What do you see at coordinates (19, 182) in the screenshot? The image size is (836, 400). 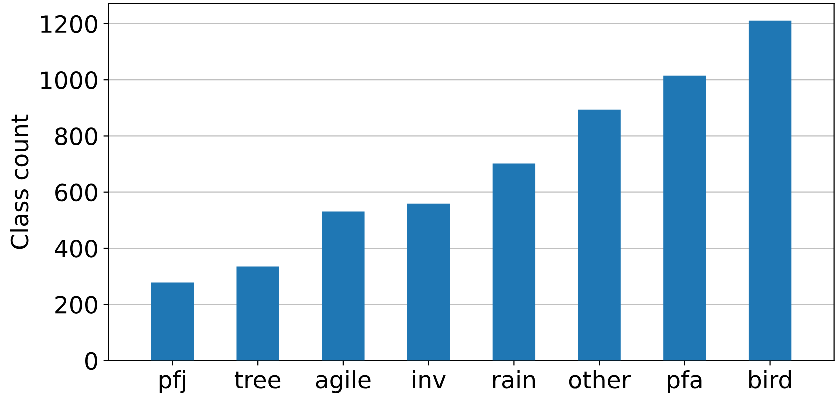 I see `y-axis-title: Class count` at bounding box center [19, 182].